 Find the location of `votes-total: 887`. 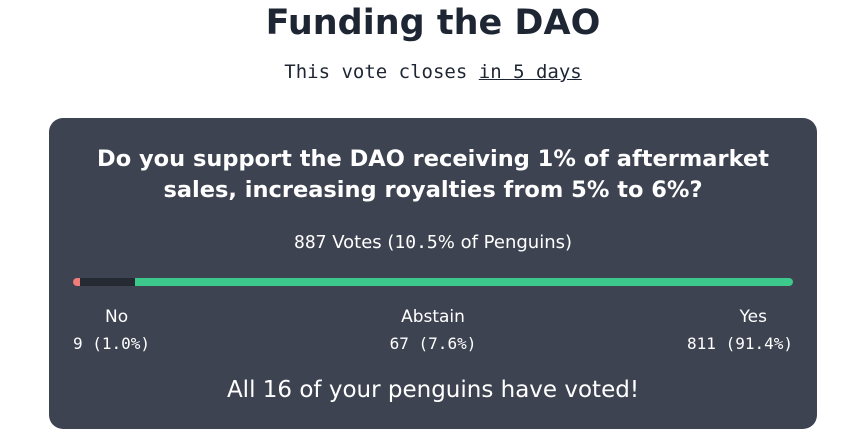

votes-total: 887 is located at coordinates (310, 242).